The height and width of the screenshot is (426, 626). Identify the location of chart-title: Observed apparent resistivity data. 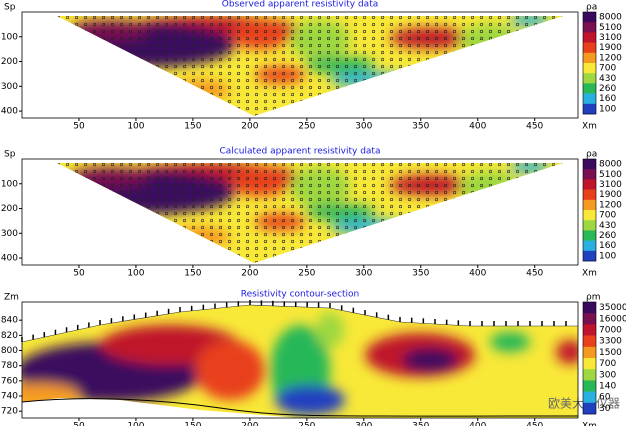
(300, 5).